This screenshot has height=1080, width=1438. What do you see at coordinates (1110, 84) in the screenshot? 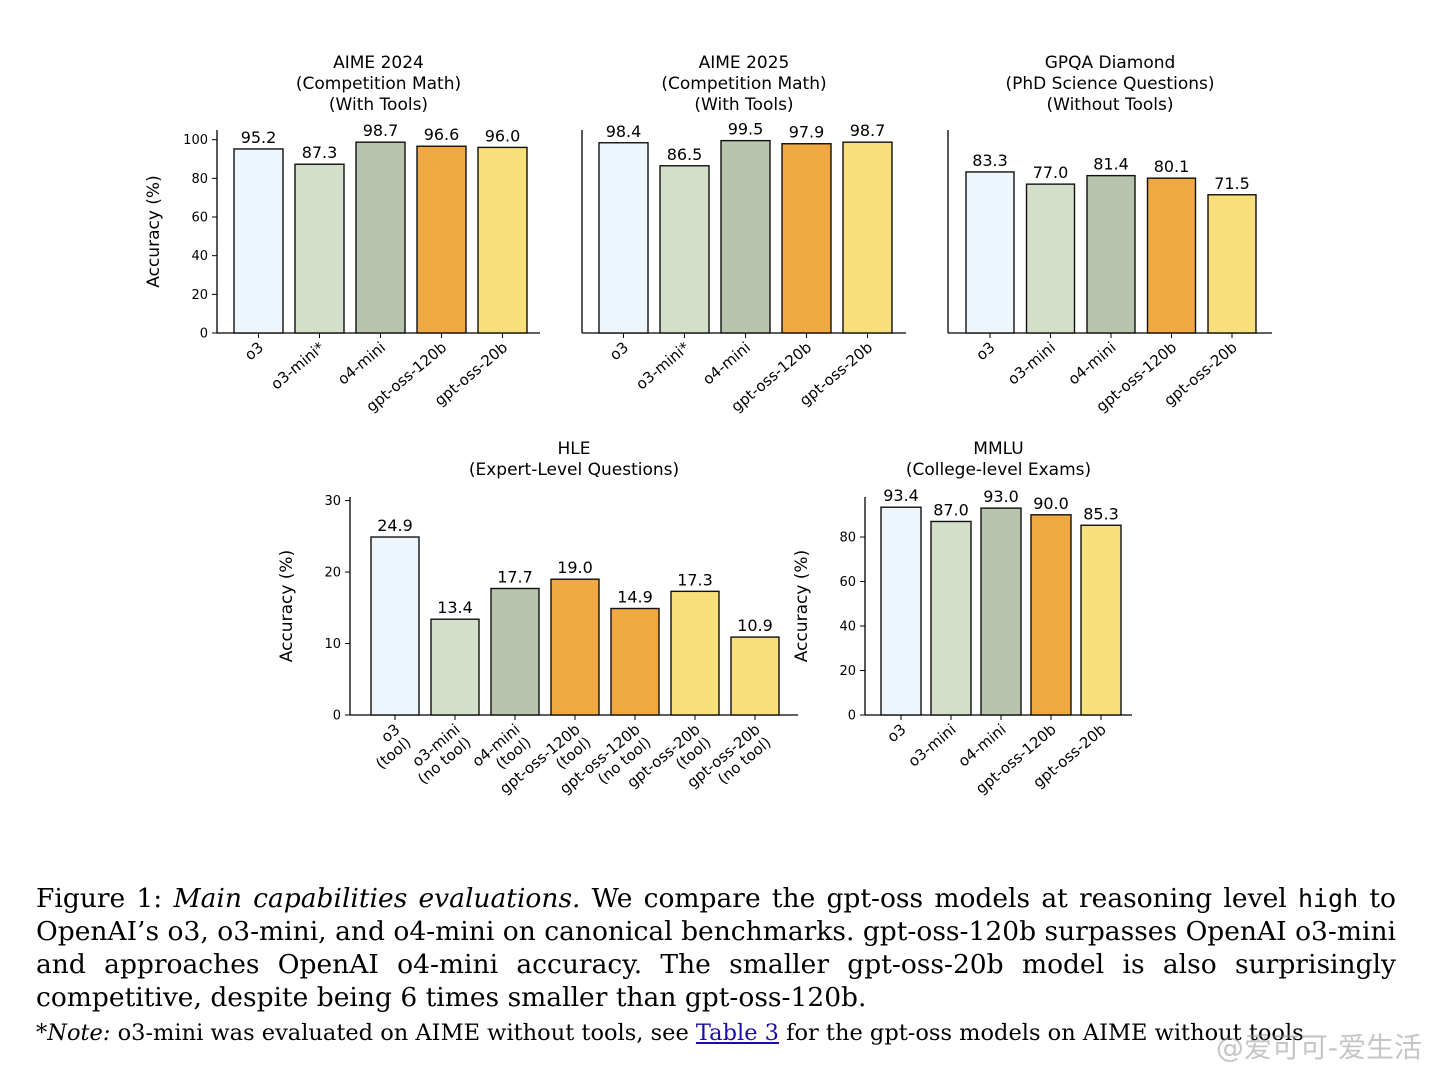
I see `chart-title: (PhD Science Questions)` at bounding box center [1110, 84].